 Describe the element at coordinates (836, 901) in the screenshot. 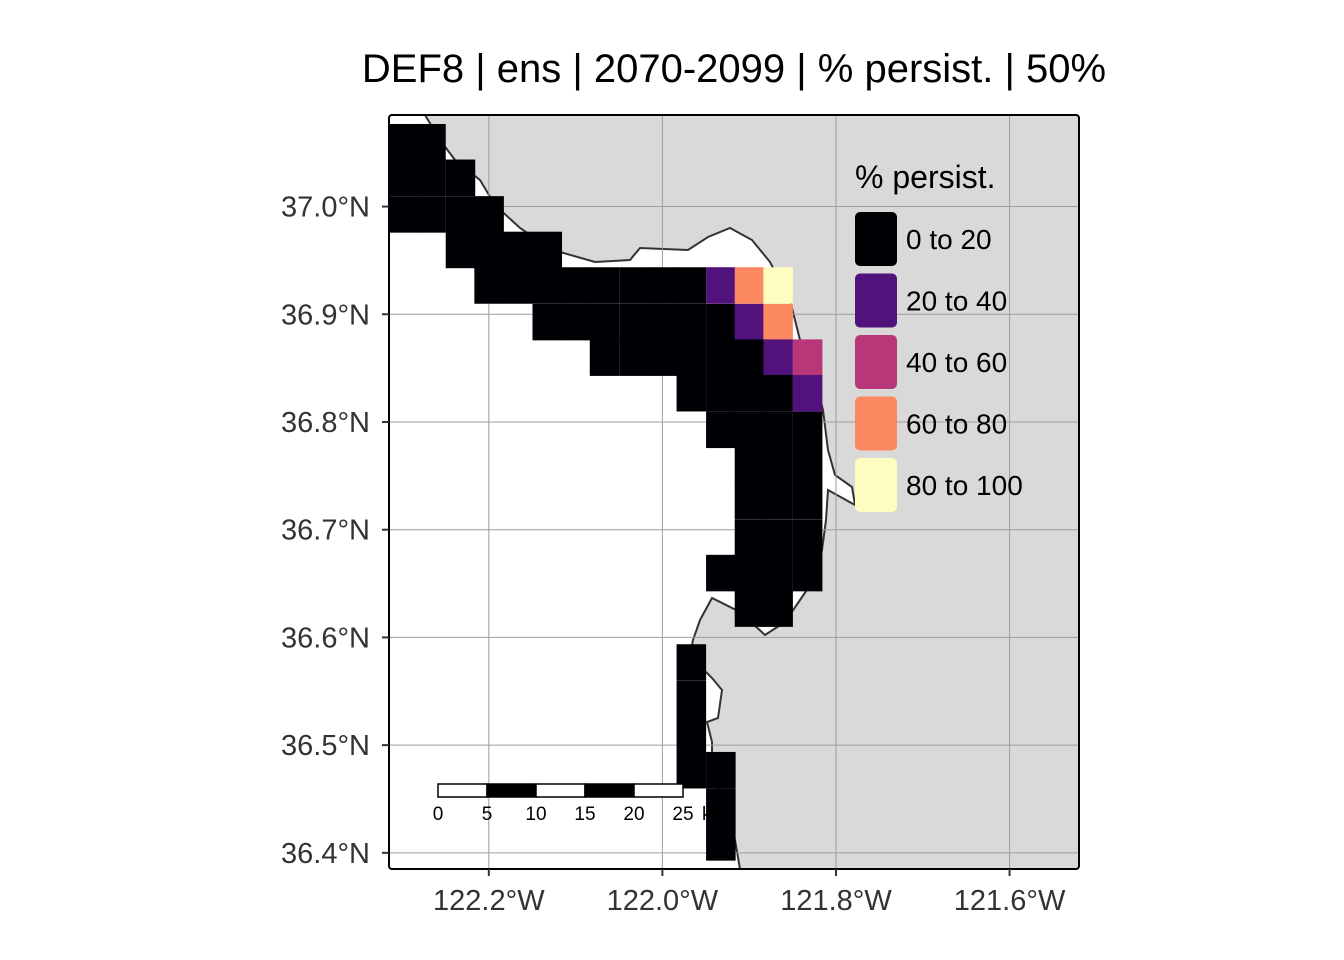

I see `x-tick-label: 121.8°W` at that location.